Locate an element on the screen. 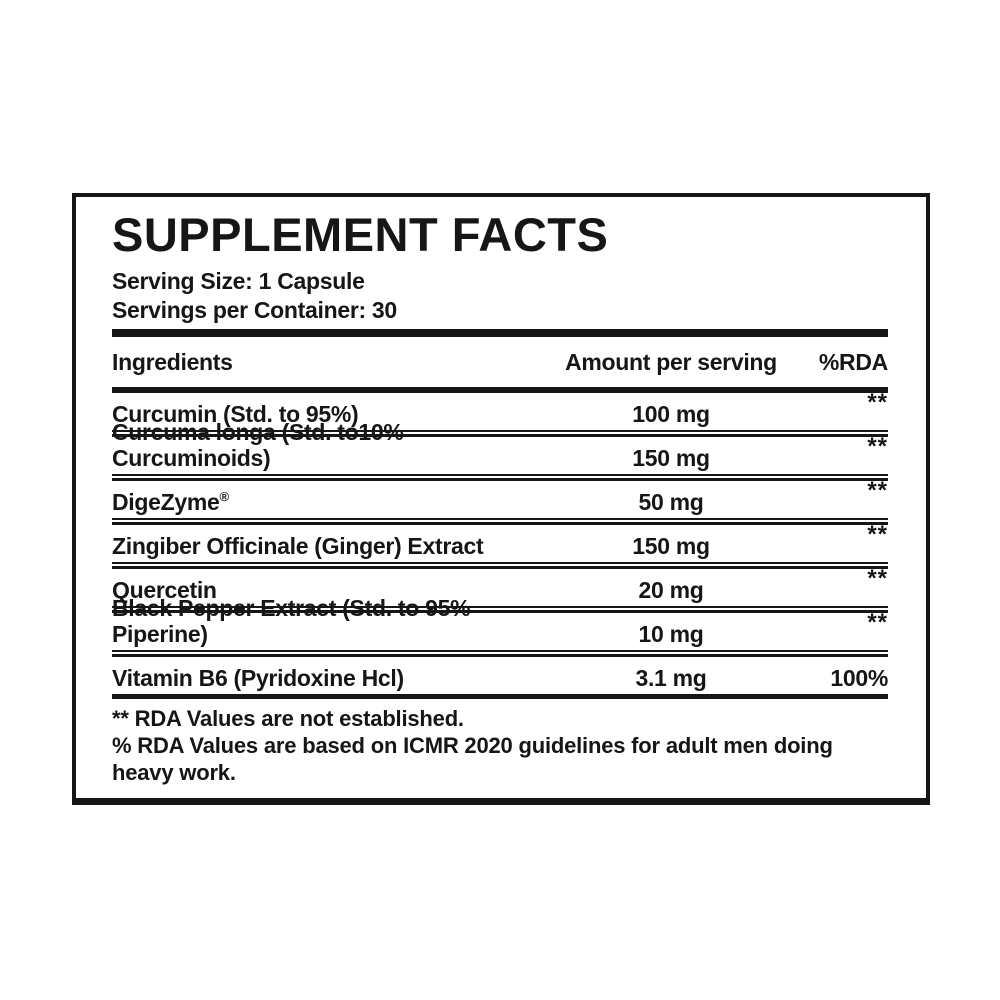 The width and height of the screenshot is (1000, 1000). rda-value: 100% is located at coordinates (859, 678).